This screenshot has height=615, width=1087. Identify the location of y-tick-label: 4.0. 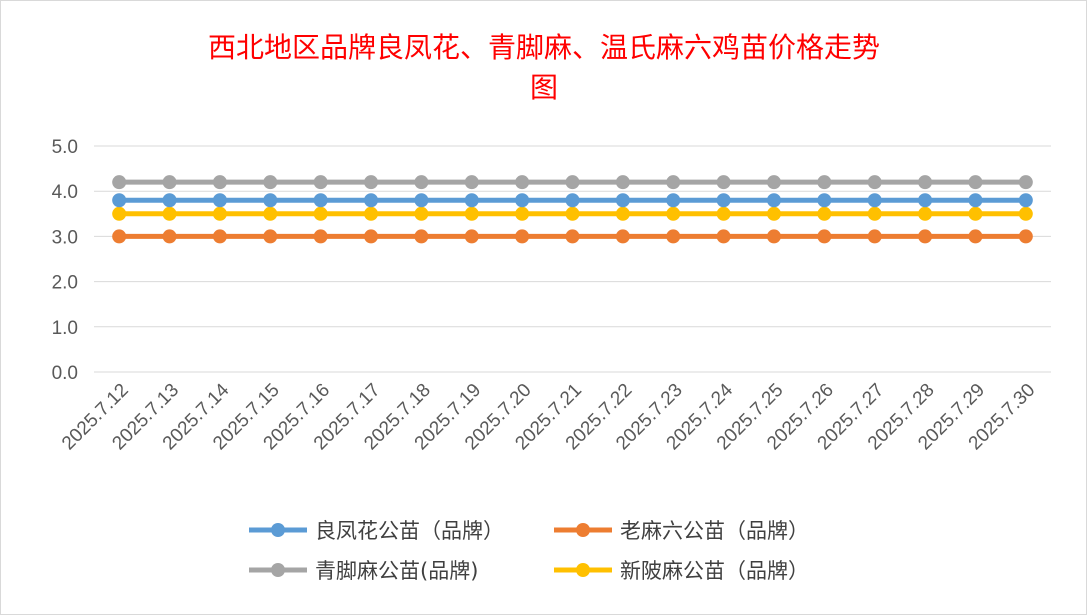
(65, 192).